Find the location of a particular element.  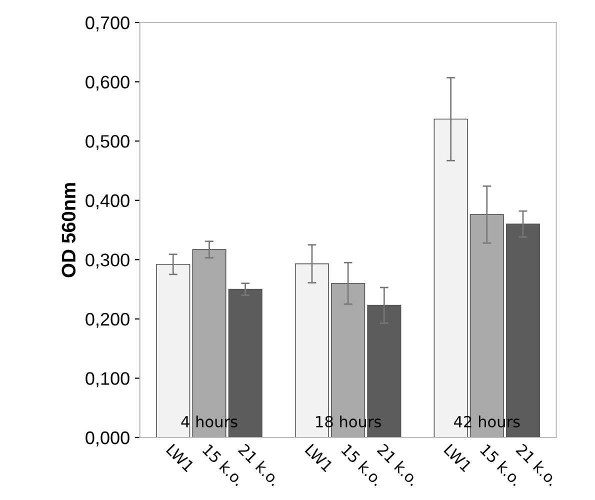

x-tick-label: 4 hours is located at coordinates (209, 422).